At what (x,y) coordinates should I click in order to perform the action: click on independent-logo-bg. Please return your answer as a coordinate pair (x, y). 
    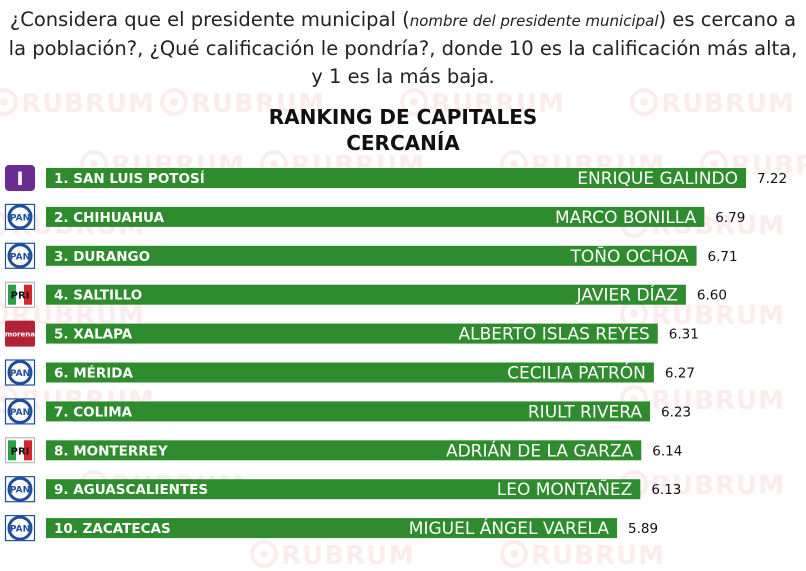
    Looking at the image, I should click on (20, 178).